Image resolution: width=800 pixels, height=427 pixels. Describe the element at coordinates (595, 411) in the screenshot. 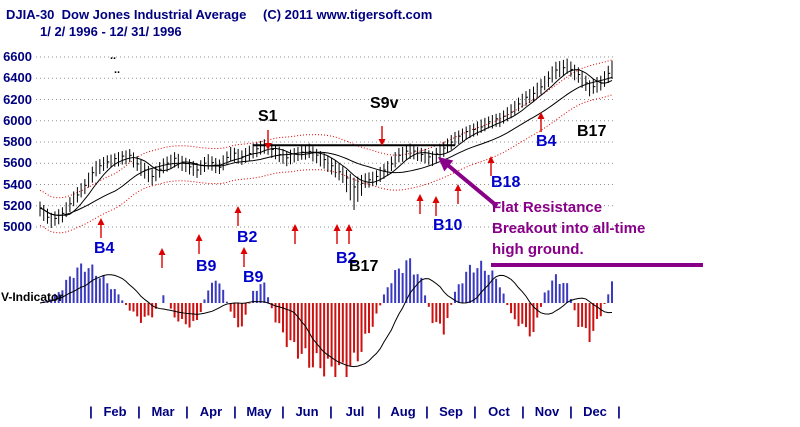

I see `month-label: Dec` at that location.